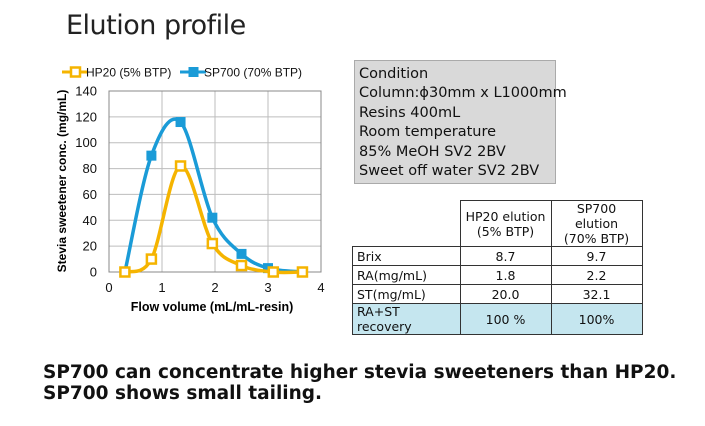 The width and height of the screenshot is (705, 426). Describe the element at coordinates (320, 287) in the screenshot. I see `x-tick-label: 4` at that location.